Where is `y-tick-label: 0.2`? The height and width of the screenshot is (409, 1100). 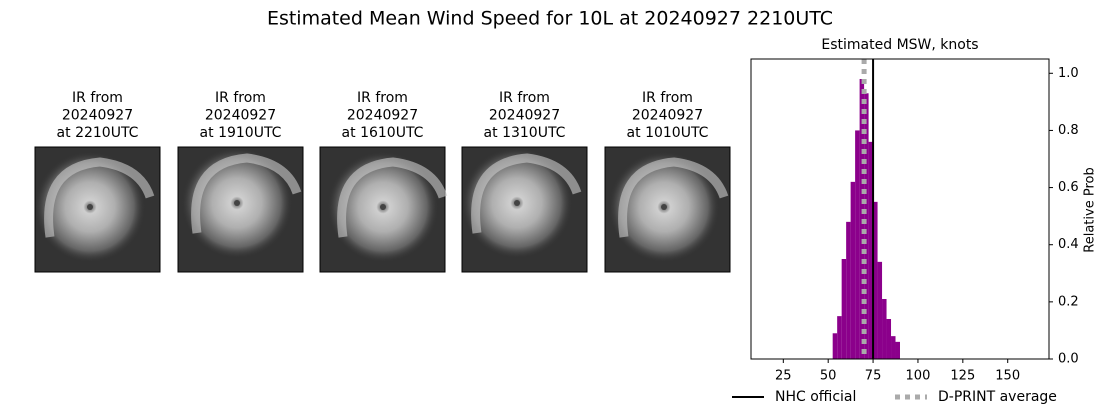 y-tick-label: 0.2 is located at coordinates (1068, 301).